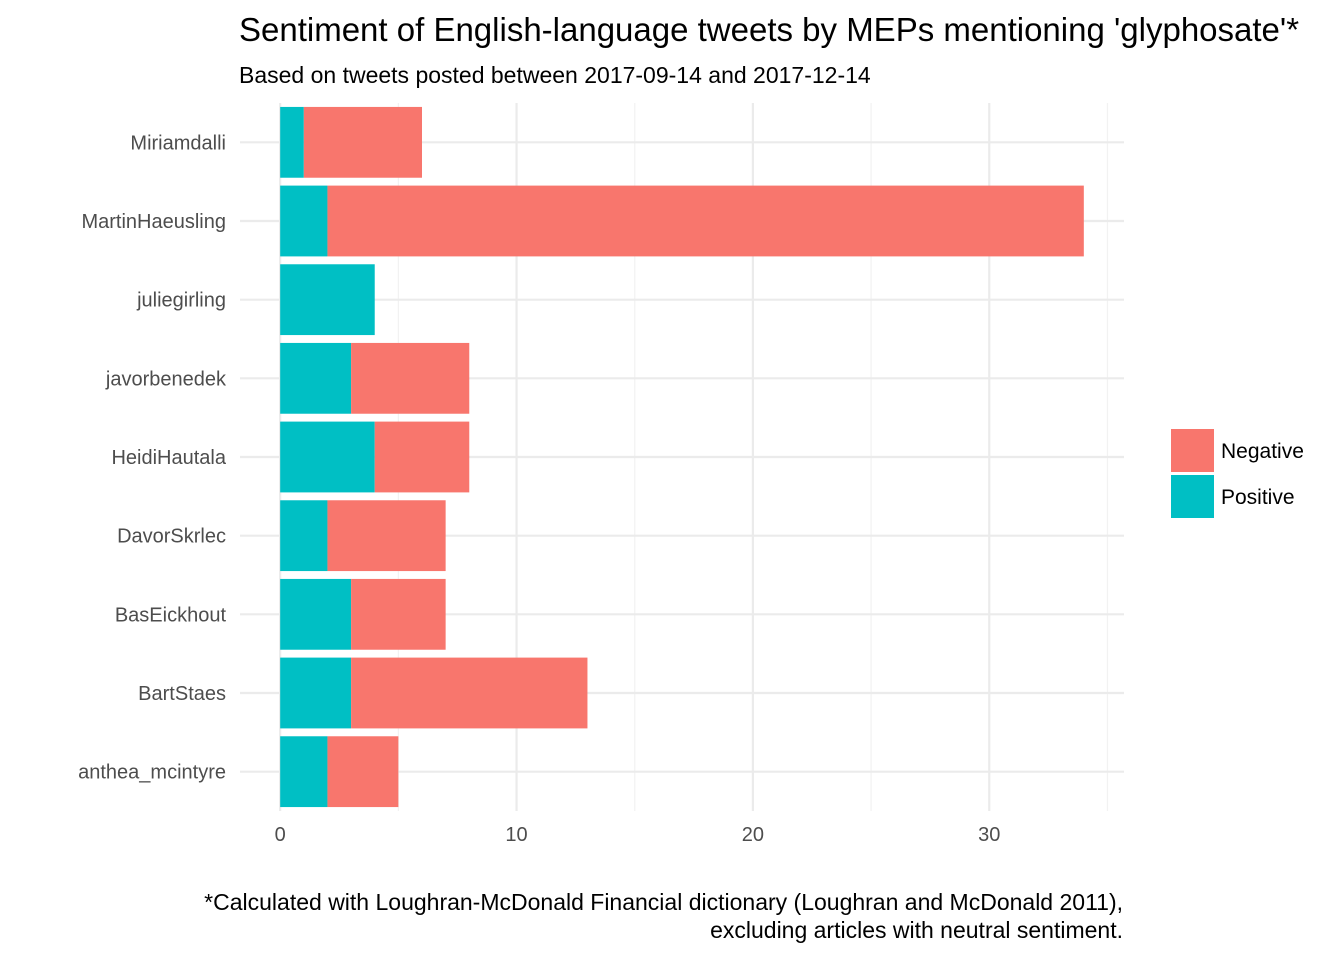 This screenshot has height=960, width=1344. I want to click on x-tick-label: 20, so click(753, 835).